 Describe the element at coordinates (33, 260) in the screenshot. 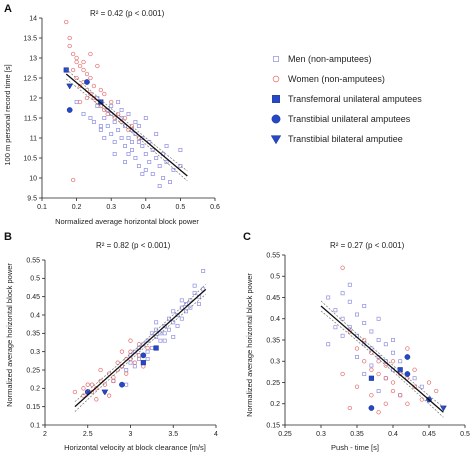

I see `panel-b-y-tick-label: 0.55` at that location.